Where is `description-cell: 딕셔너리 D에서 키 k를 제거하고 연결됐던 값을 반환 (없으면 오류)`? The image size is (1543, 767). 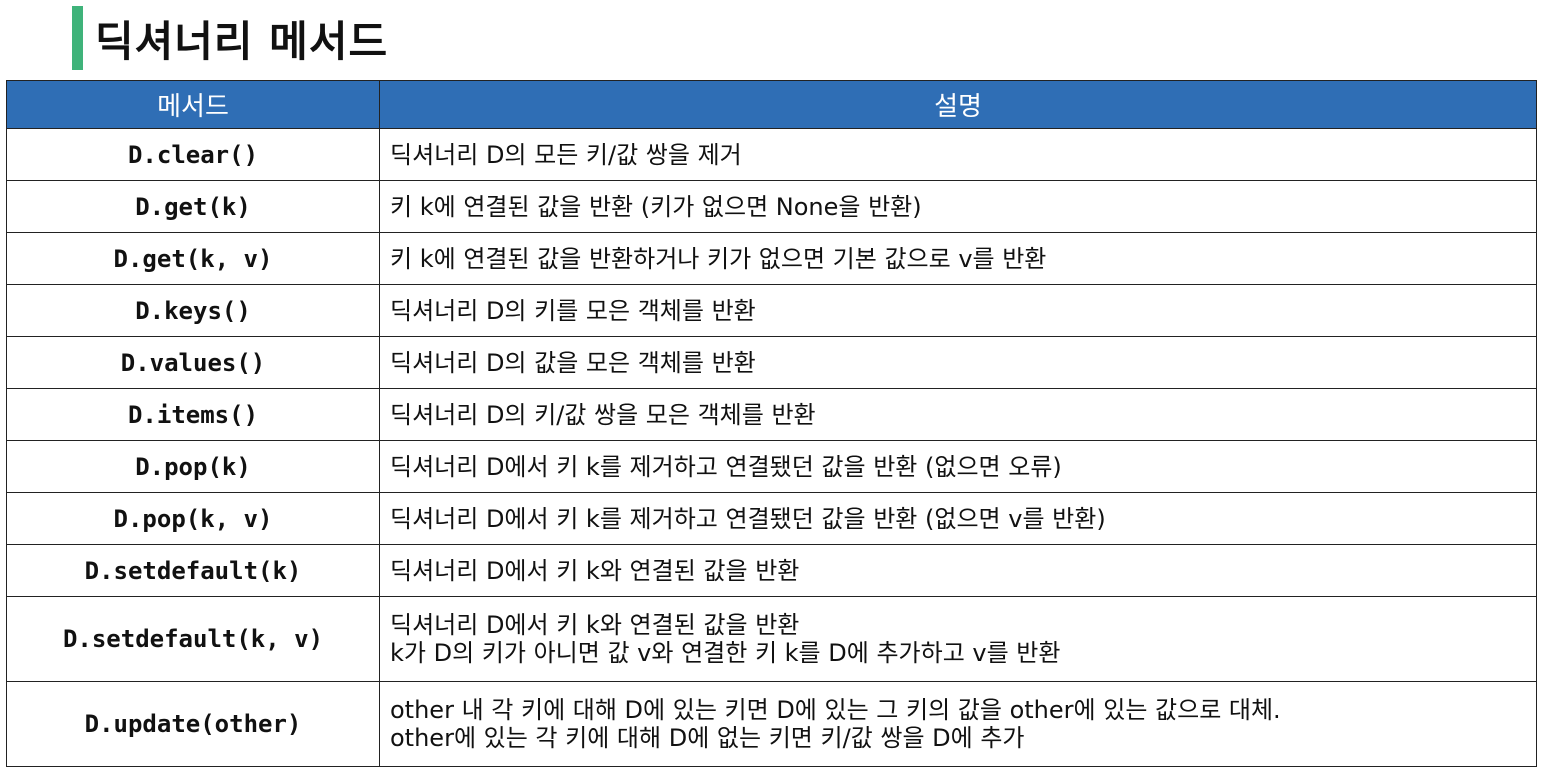
description-cell: 딕셔너리 D에서 키 k를 제거하고 연결됐던 값을 반환 (없으면 오류) is located at coordinates (958, 466).